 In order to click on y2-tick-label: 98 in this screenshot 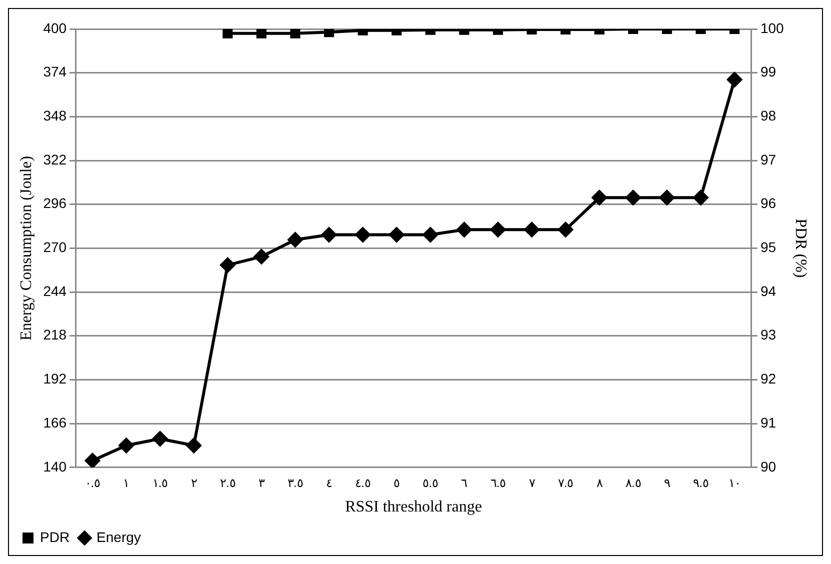, I will do `click(768, 116)`.